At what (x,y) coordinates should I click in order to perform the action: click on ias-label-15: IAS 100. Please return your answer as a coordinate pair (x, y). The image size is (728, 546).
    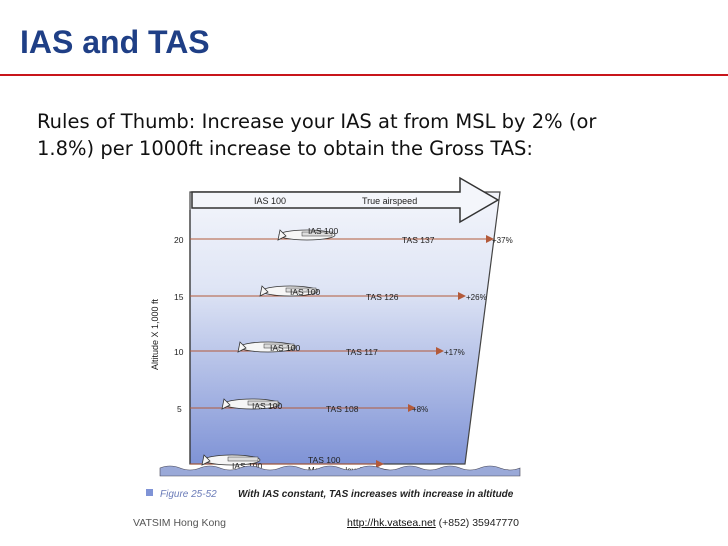
    Looking at the image, I should click on (305, 292).